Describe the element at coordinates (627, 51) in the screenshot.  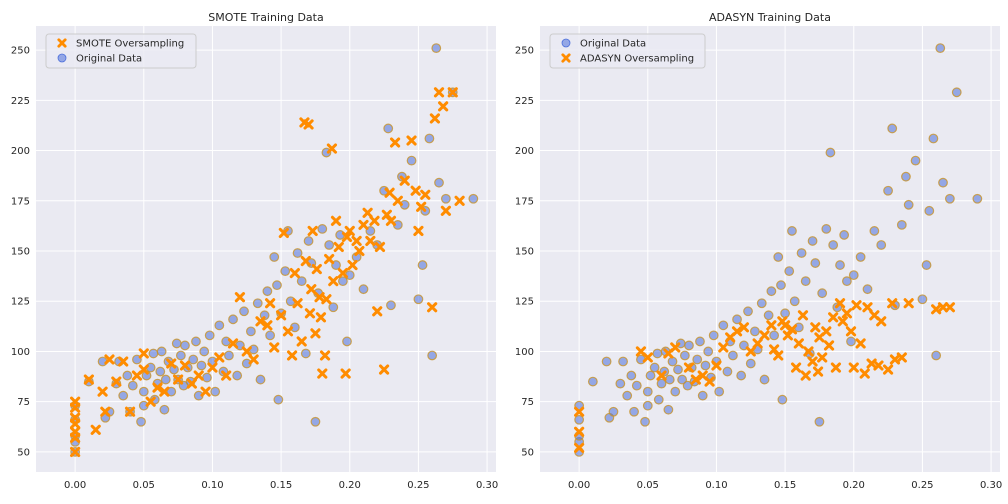
I see `legend: Original Data ADASYN Oversampling` at that location.